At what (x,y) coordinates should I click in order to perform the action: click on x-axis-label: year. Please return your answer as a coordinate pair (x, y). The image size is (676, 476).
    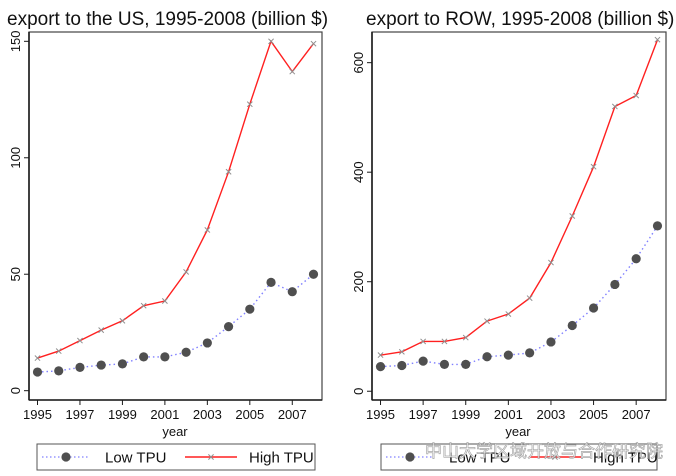
    Looking at the image, I should click on (518, 431).